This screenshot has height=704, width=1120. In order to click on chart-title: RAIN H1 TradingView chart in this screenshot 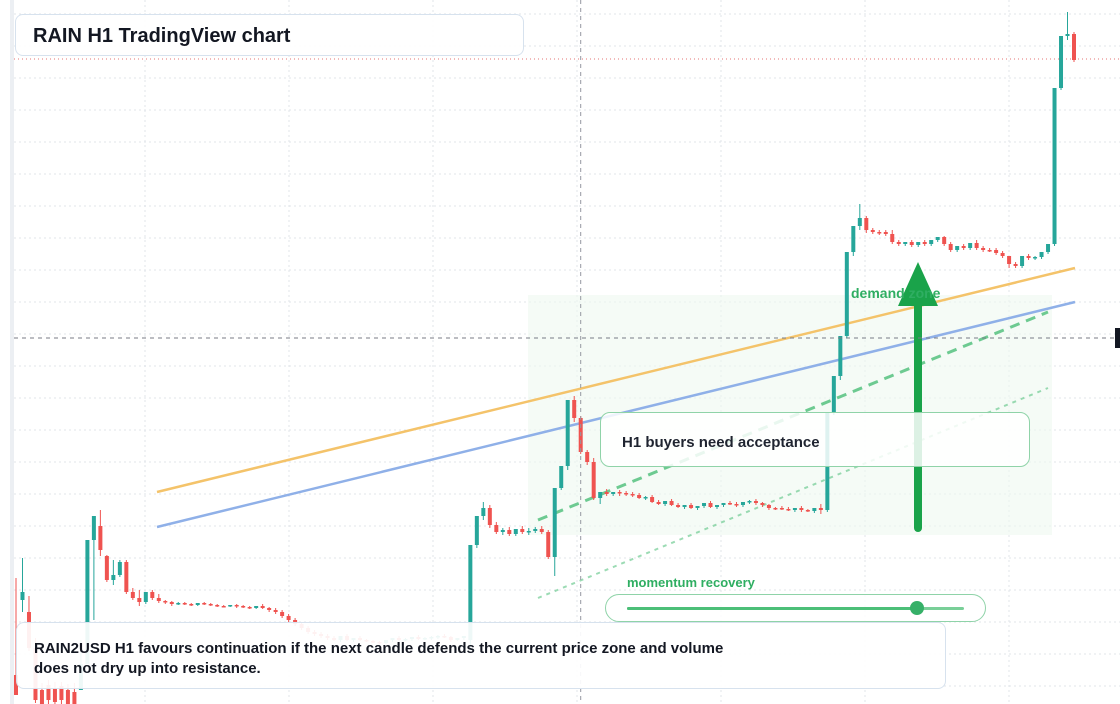, I will do `click(162, 36)`.